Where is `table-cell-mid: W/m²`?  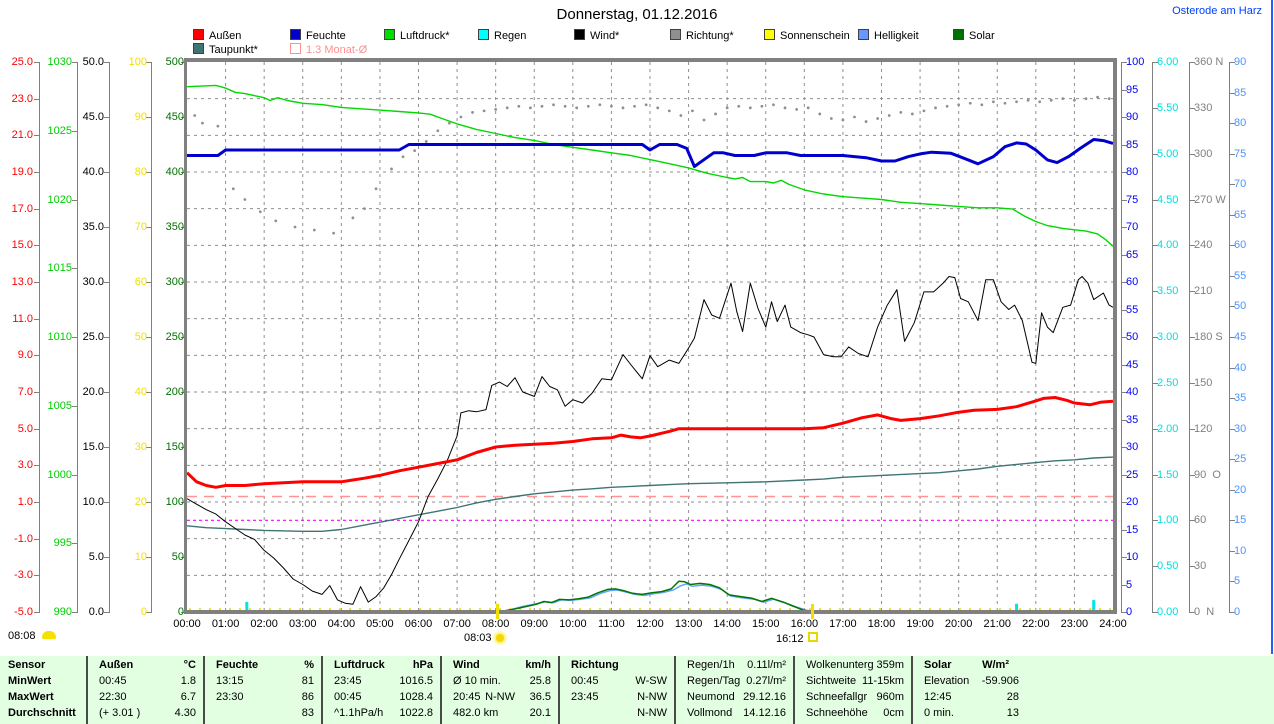 table-cell-mid: W/m² is located at coordinates (995, 665).